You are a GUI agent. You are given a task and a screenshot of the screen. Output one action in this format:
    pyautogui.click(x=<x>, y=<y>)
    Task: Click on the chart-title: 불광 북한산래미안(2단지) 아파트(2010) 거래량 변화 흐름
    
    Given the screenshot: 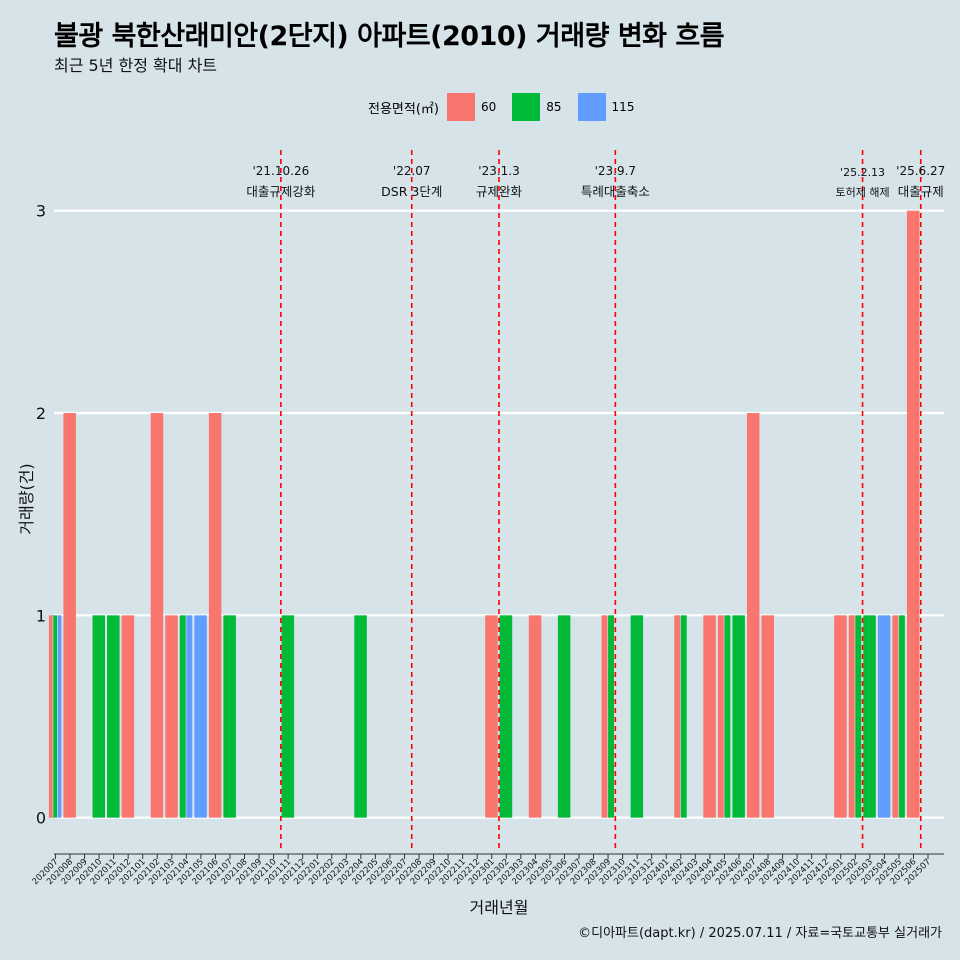 What is the action you would take?
    pyautogui.click(x=389, y=36)
    